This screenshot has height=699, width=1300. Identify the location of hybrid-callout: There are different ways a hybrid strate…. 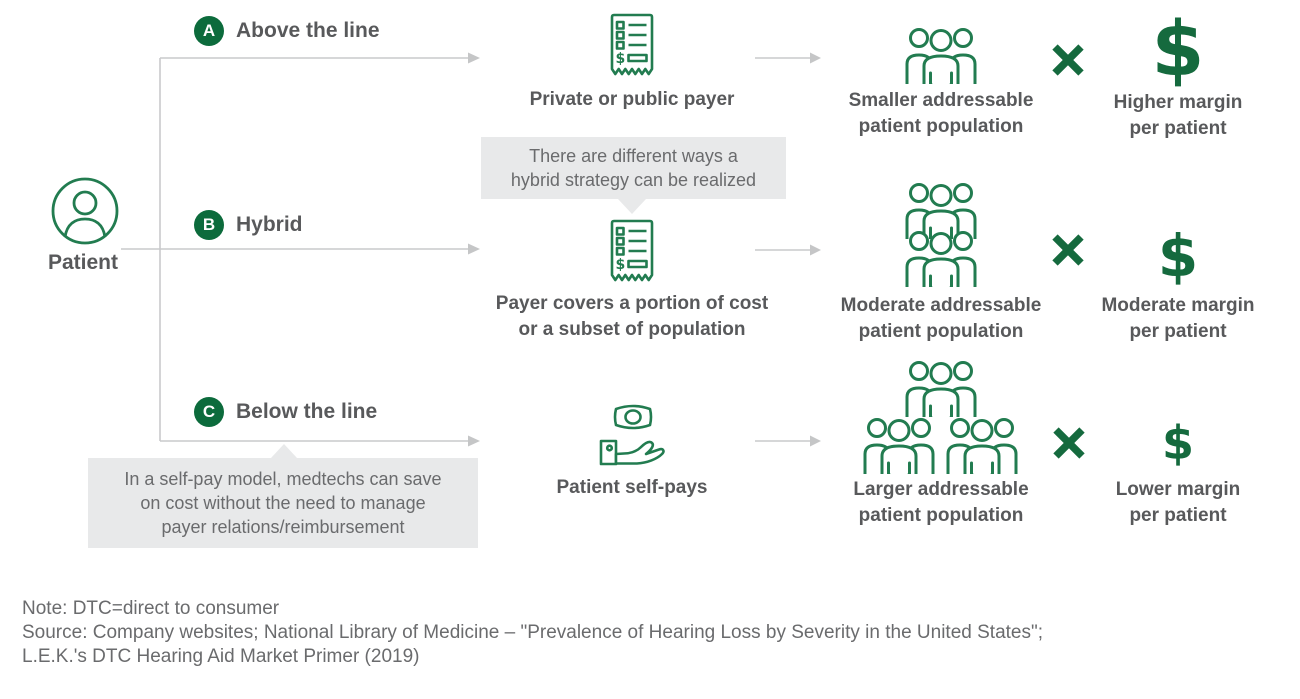
(633, 168).